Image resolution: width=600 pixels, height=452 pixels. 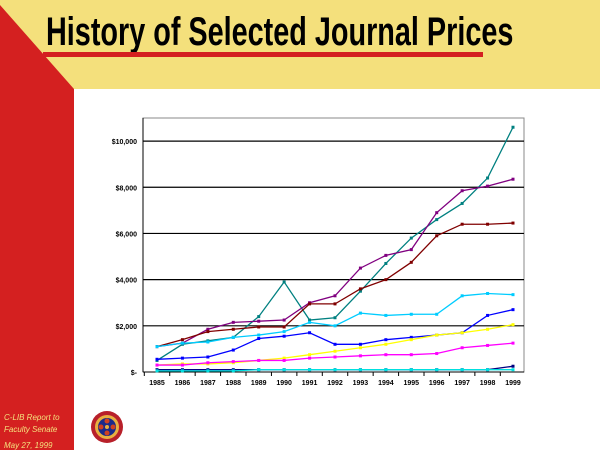 What do you see at coordinates (280, 32) in the screenshot?
I see `slide-title: History of Selected Journal Prices` at bounding box center [280, 32].